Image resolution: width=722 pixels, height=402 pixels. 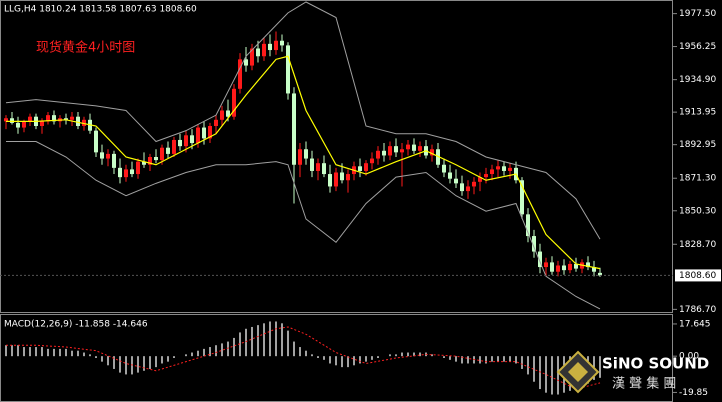 What do you see at coordinates (689, 357) in the screenshot?
I see `y-tick-label: 0.00` at bounding box center [689, 357].